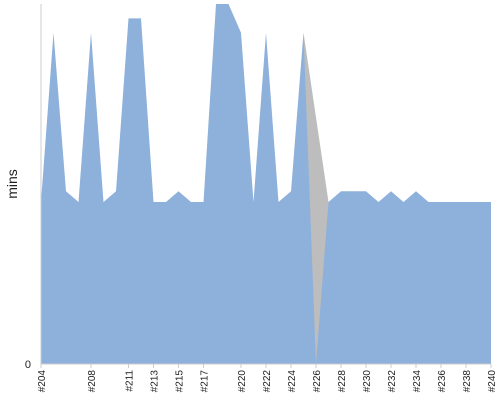  What do you see at coordinates (467, 381) in the screenshot?
I see `x-tick-label: #238` at bounding box center [467, 381].